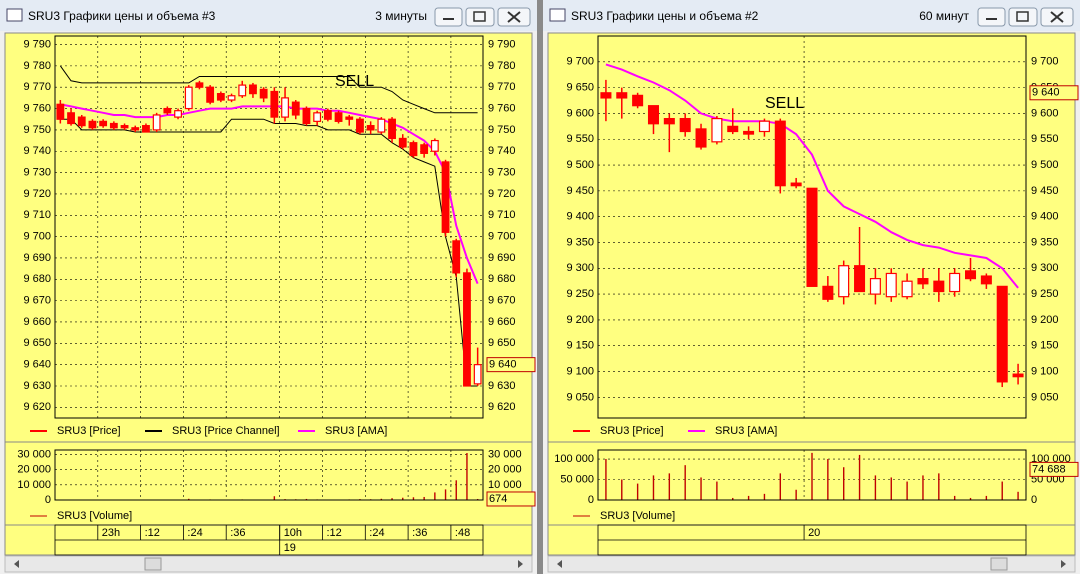 The image size is (1080, 574). What do you see at coordinates (502, 237) in the screenshot?
I see `y-tick-label: 9 700` at bounding box center [502, 237].